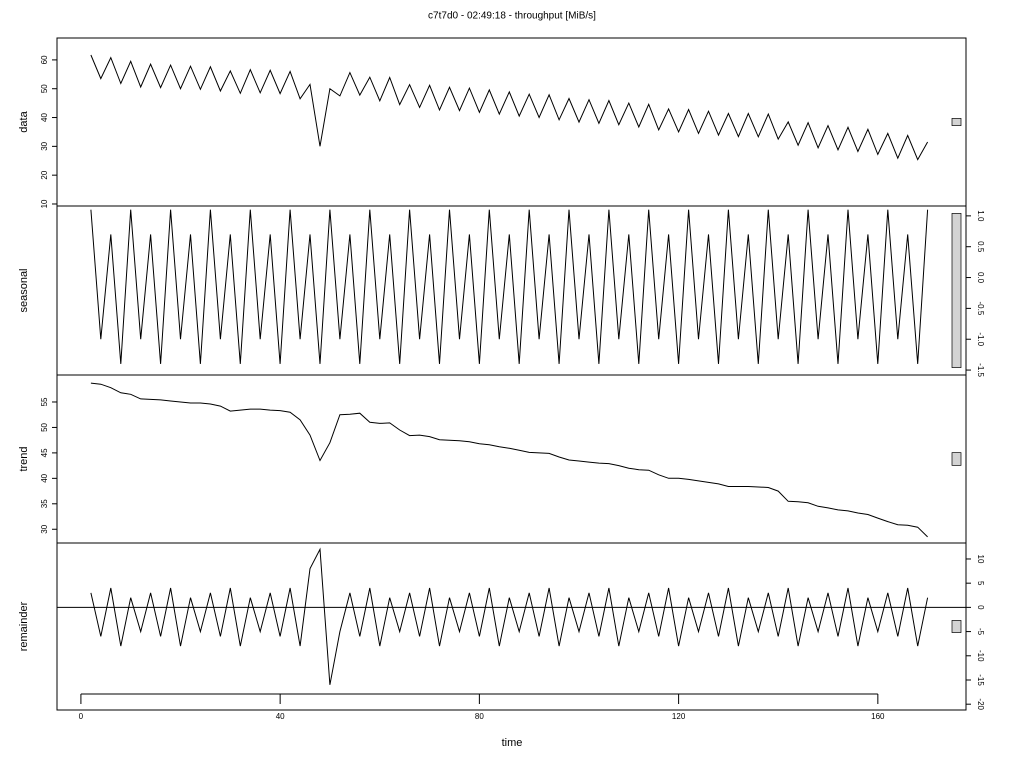 This screenshot has width=1024, height=768. What do you see at coordinates (980, 370) in the screenshot?
I see `y-tick-label: -1.5` at bounding box center [980, 370].